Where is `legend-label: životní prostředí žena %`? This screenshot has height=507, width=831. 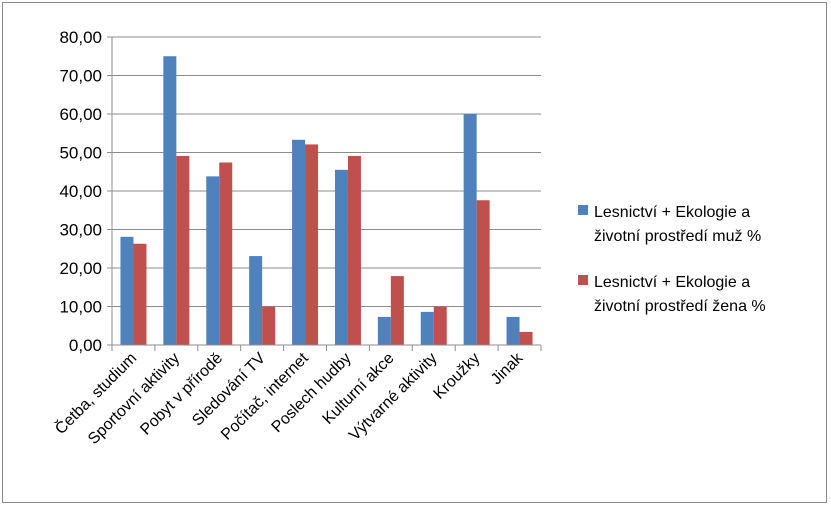
legend-label: životní prostředí žena % is located at coordinates (680, 306).